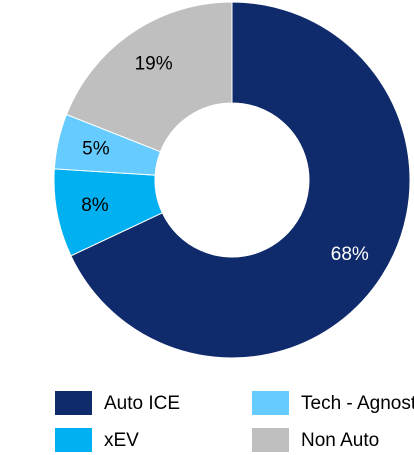 The image size is (414, 455). What do you see at coordinates (95, 205) in the screenshot?
I see `slice-label: 8%` at bounding box center [95, 205].